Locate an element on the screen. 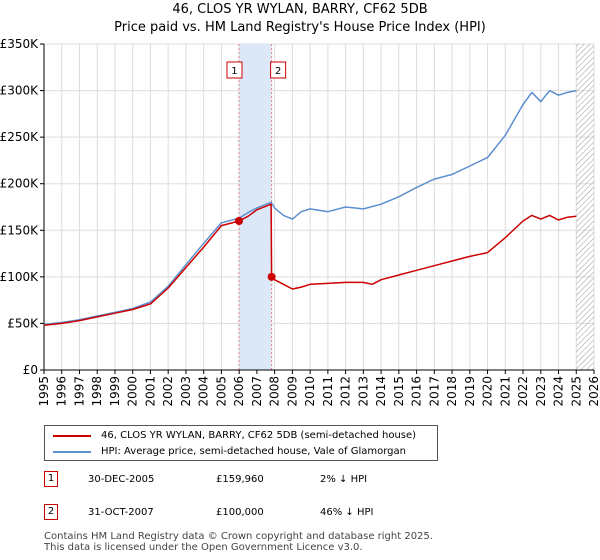 This screenshot has width=600, height=560. x-tick-label: 2012 is located at coordinates (346, 391).